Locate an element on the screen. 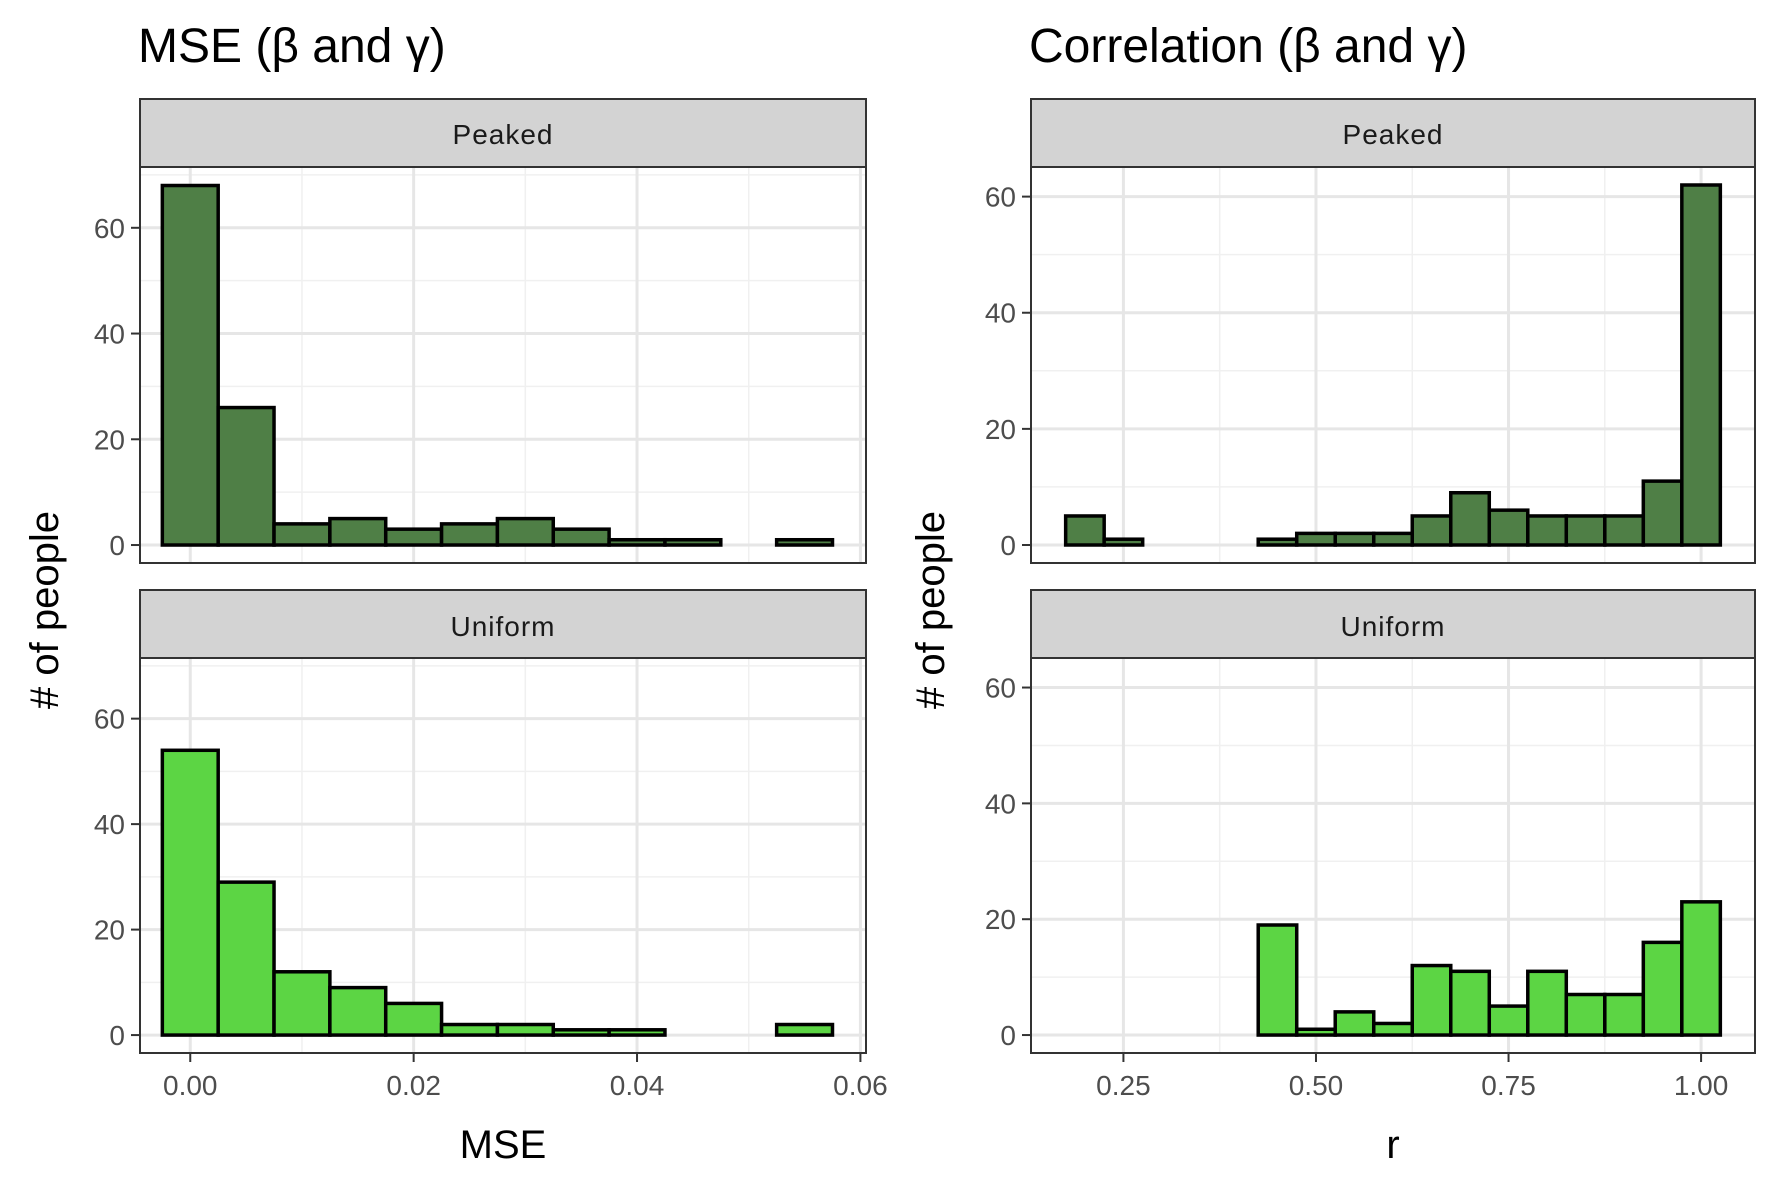  correlation-x-tick-label: 0.75 is located at coordinates (1508, 1085).